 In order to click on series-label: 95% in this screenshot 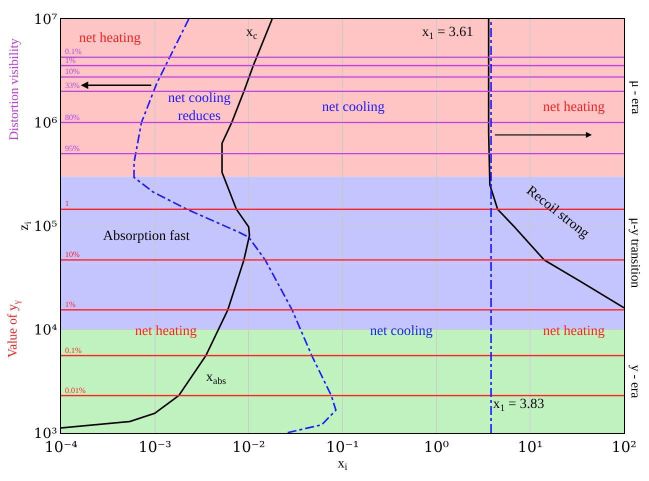, I will do `click(72, 148)`.